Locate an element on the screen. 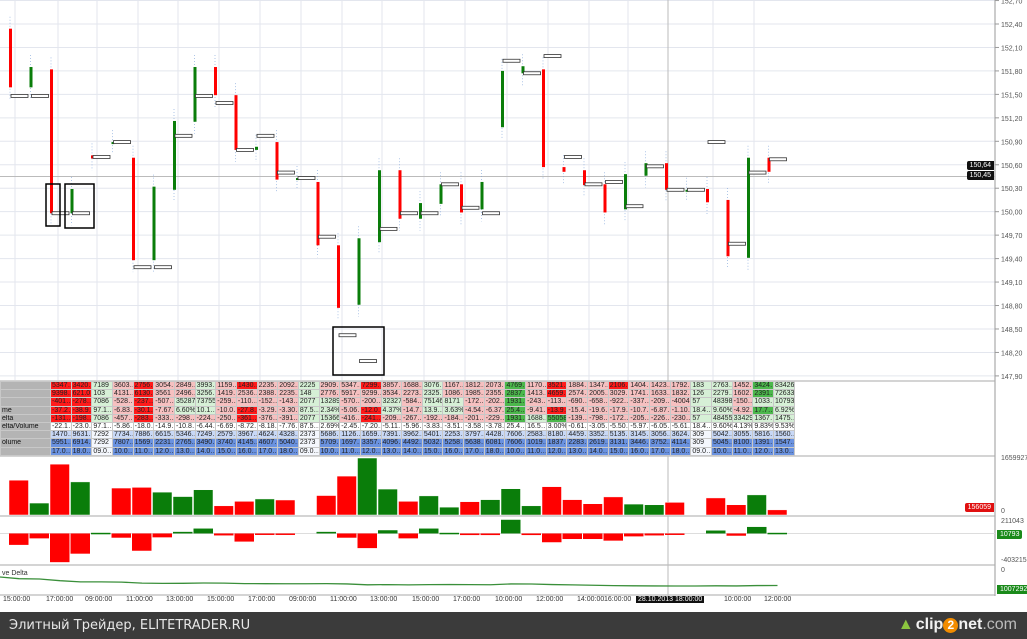 Image resolution: width=1027 pixels, height=639 pixels. price-tick-label: 150,00 is located at coordinates (1012, 213).